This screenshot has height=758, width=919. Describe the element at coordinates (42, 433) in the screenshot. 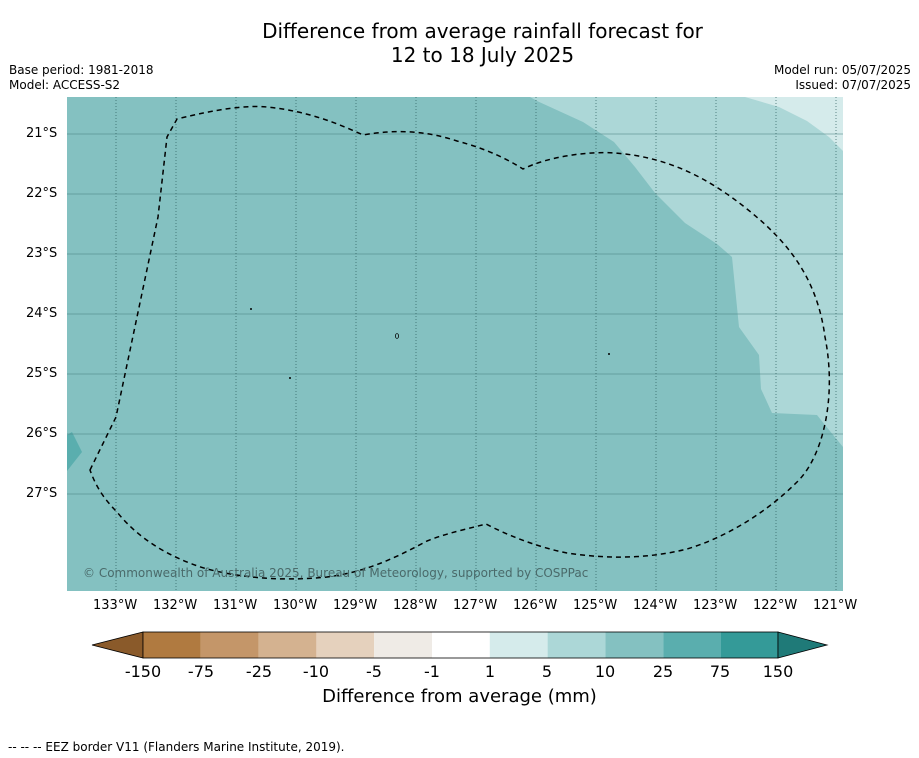

I see `lat-label: 26°S` at that location.